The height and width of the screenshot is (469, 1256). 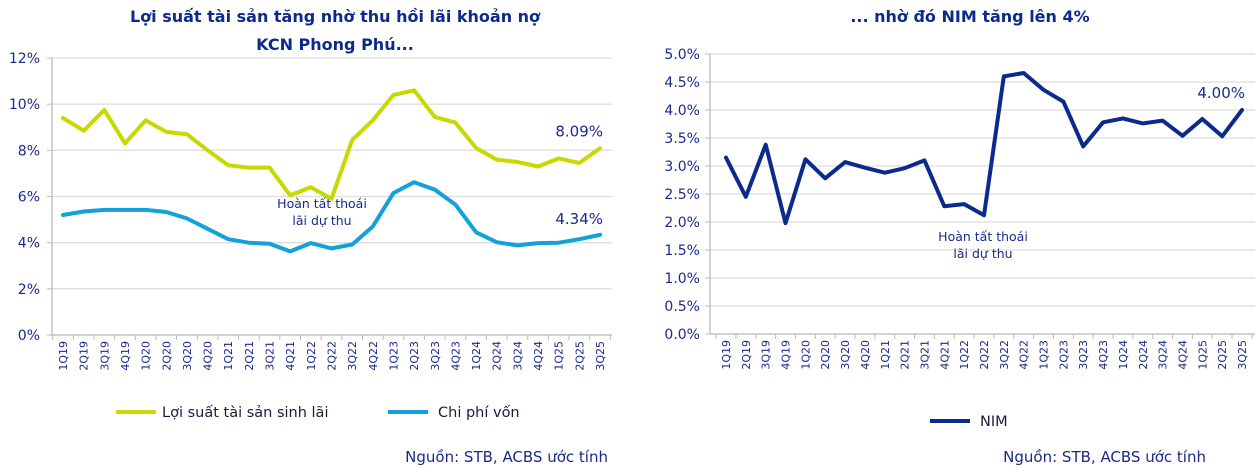 I want to click on end-data-label: 8.09%, so click(x=579, y=131).